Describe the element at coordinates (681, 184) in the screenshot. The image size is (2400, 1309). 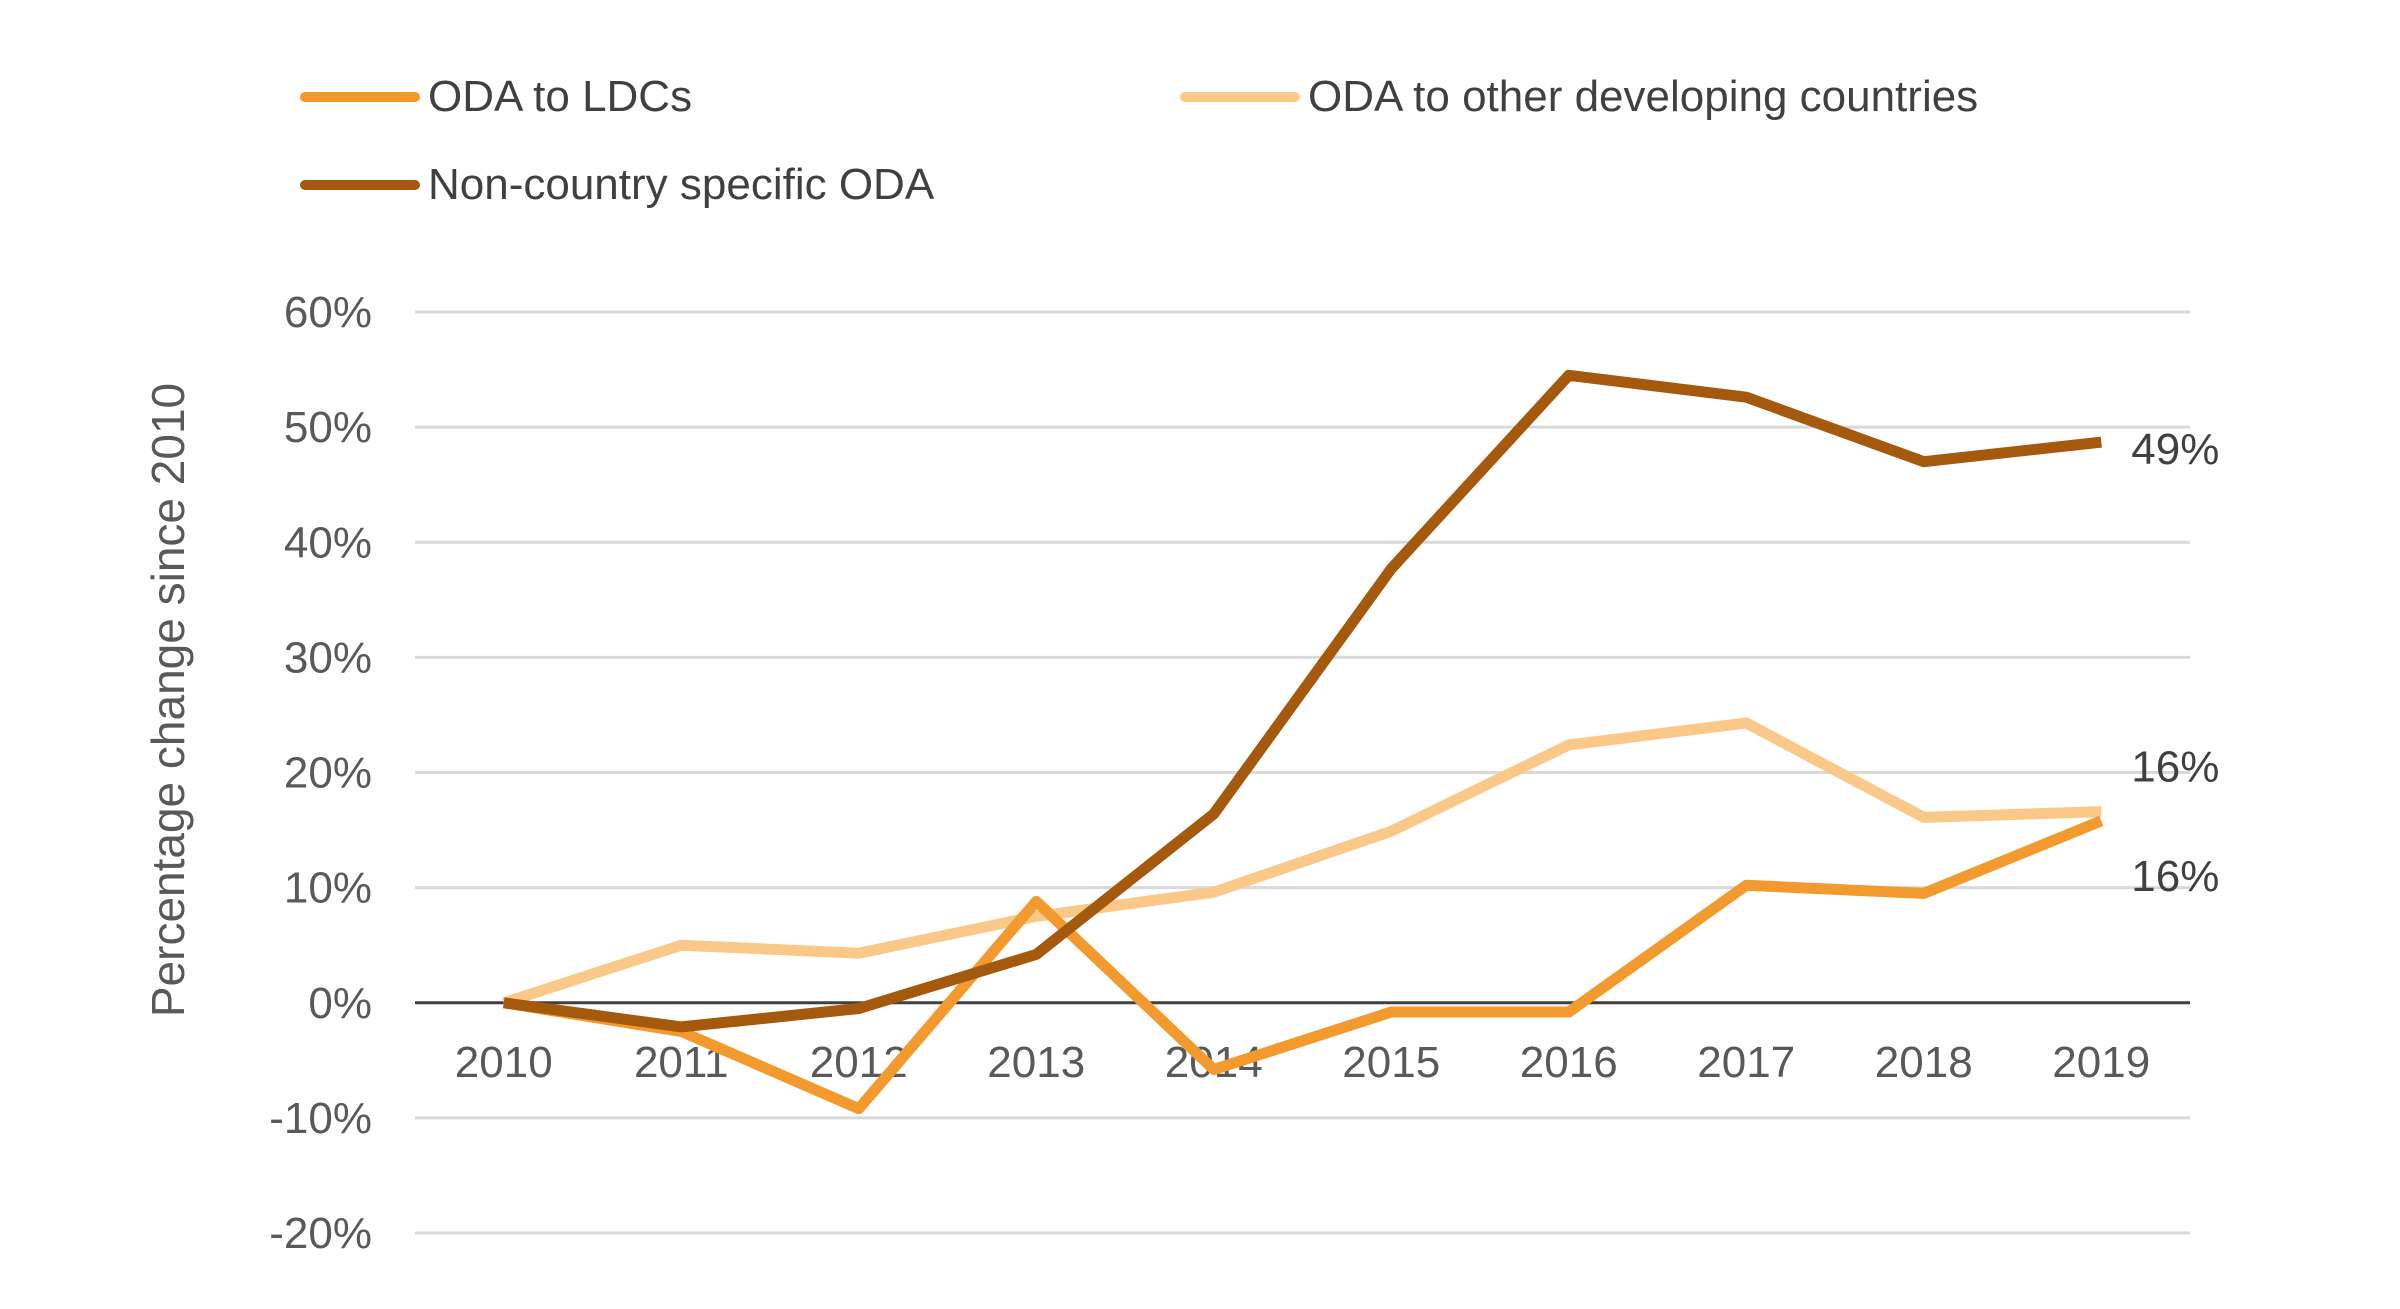
I see `legend-label-non-country-specific: Non-country specific ODA` at that location.